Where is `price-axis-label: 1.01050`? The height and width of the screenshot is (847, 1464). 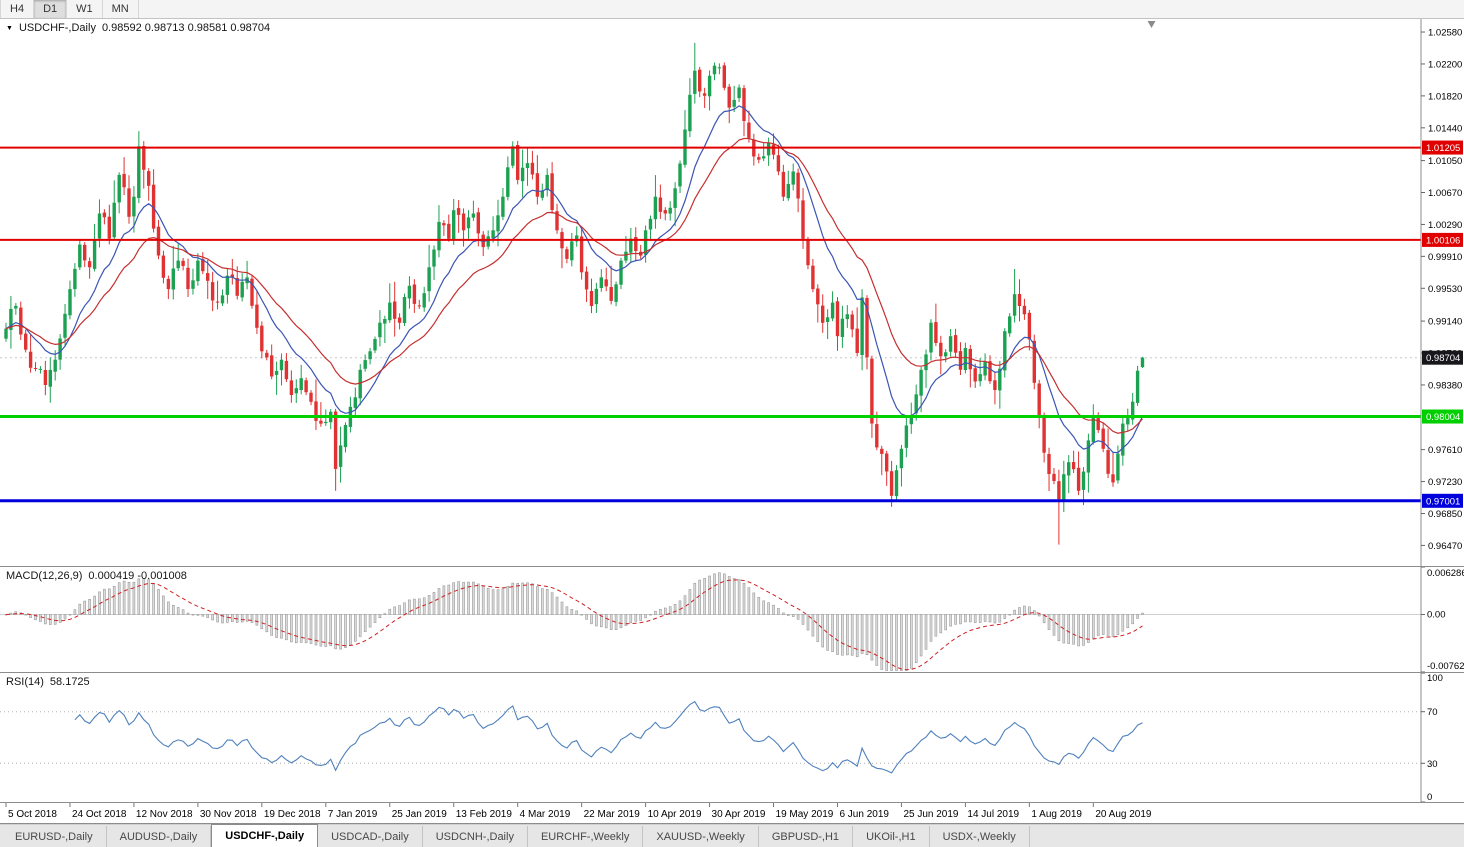 price-axis-label: 1.01050 is located at coordinates (1445, 161).